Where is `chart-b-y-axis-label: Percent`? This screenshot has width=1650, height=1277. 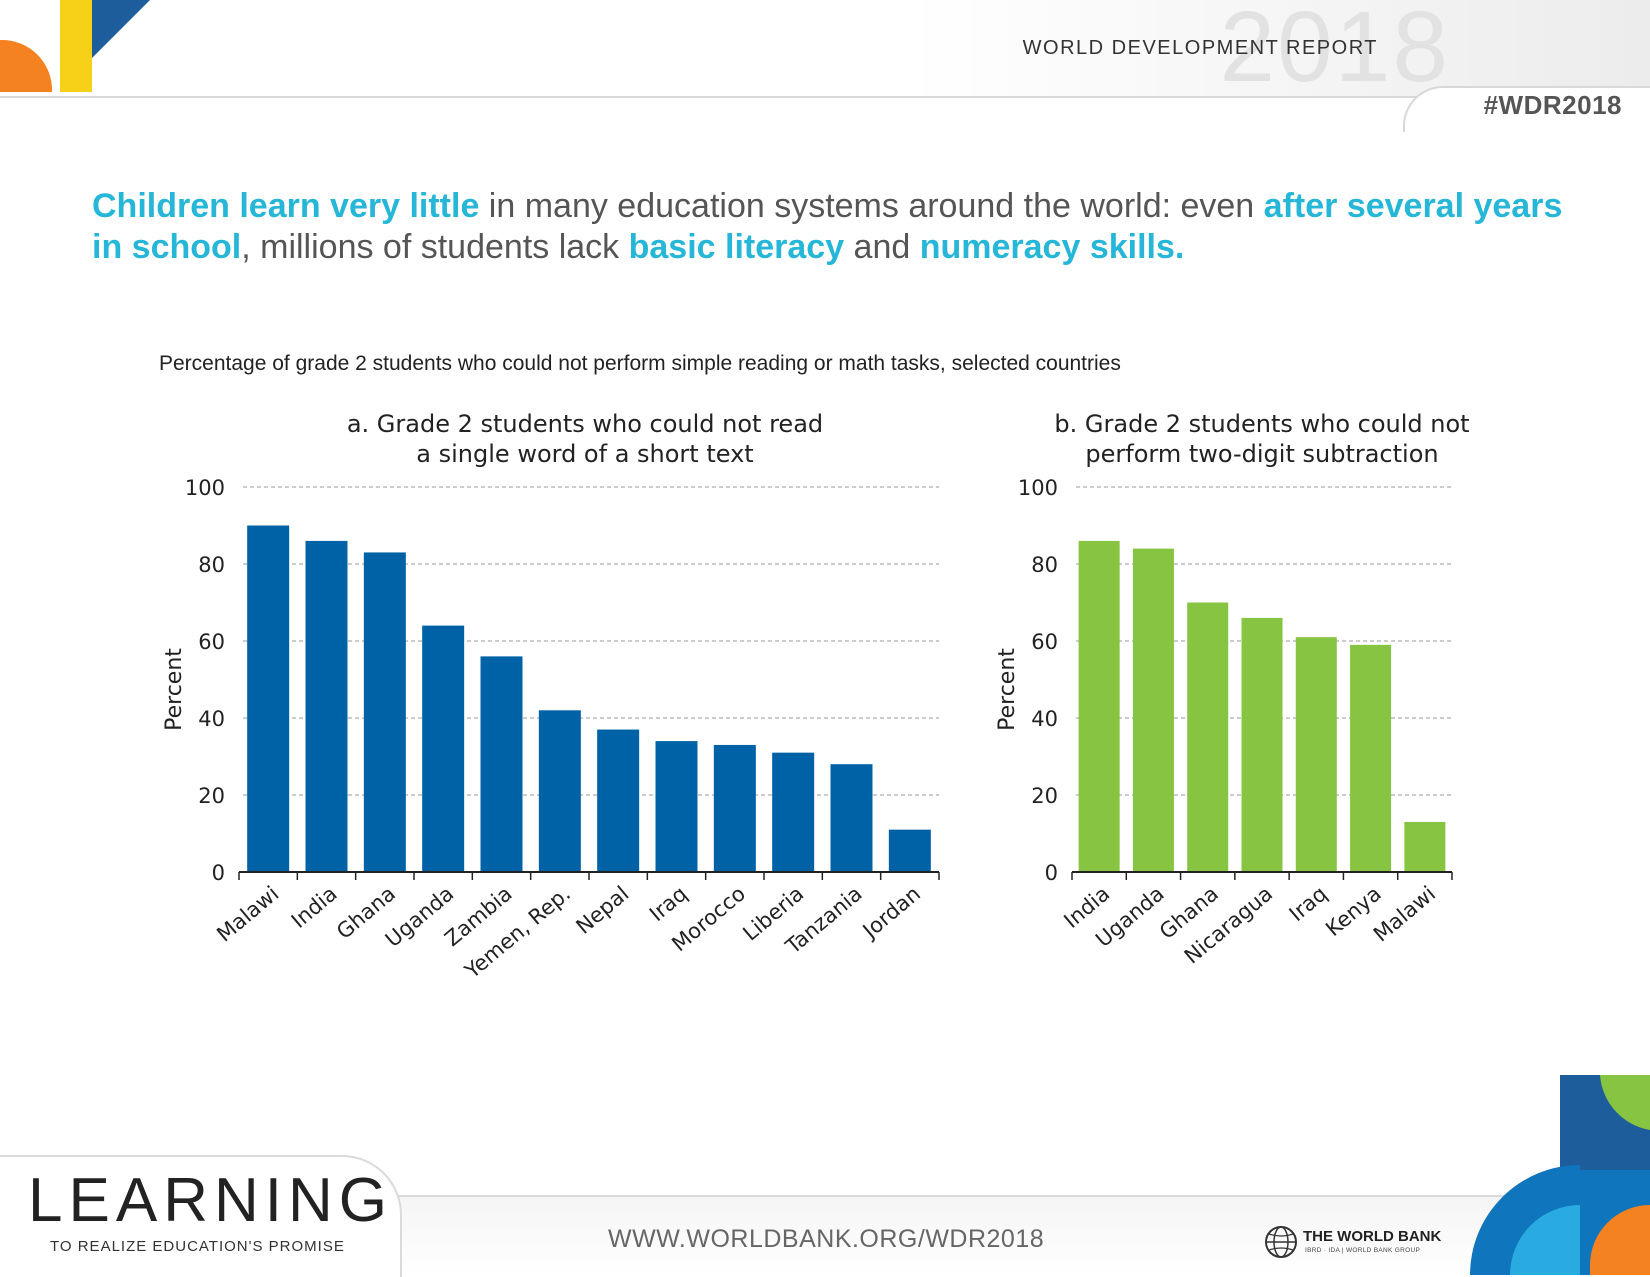
chart-b-y-axis-label: Percent is located at coordinates (1007, 689).